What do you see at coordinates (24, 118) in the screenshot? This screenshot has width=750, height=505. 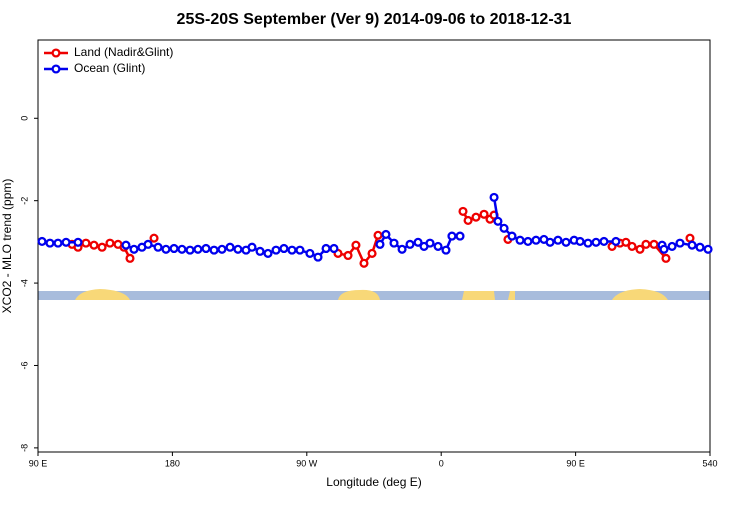 I see `y-tick-label: 0` at bounding box center [24, 118].